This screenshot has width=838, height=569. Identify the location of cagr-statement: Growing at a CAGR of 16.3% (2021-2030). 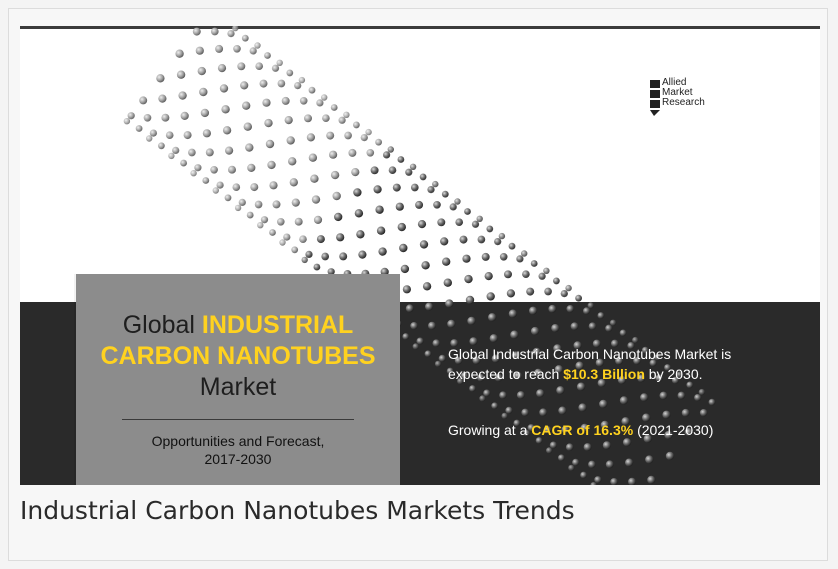
(628, 430).